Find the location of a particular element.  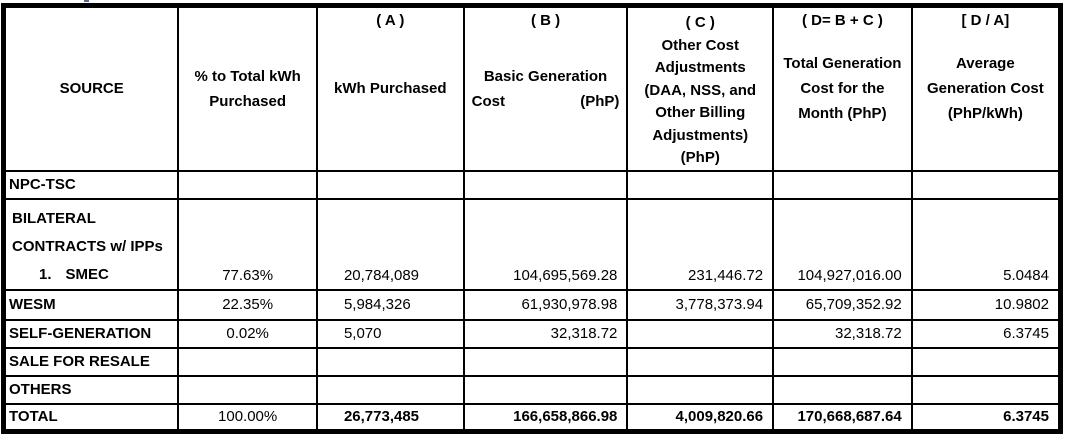

cell-smec-percent: 77.63% is located at coordinates (247, 244).